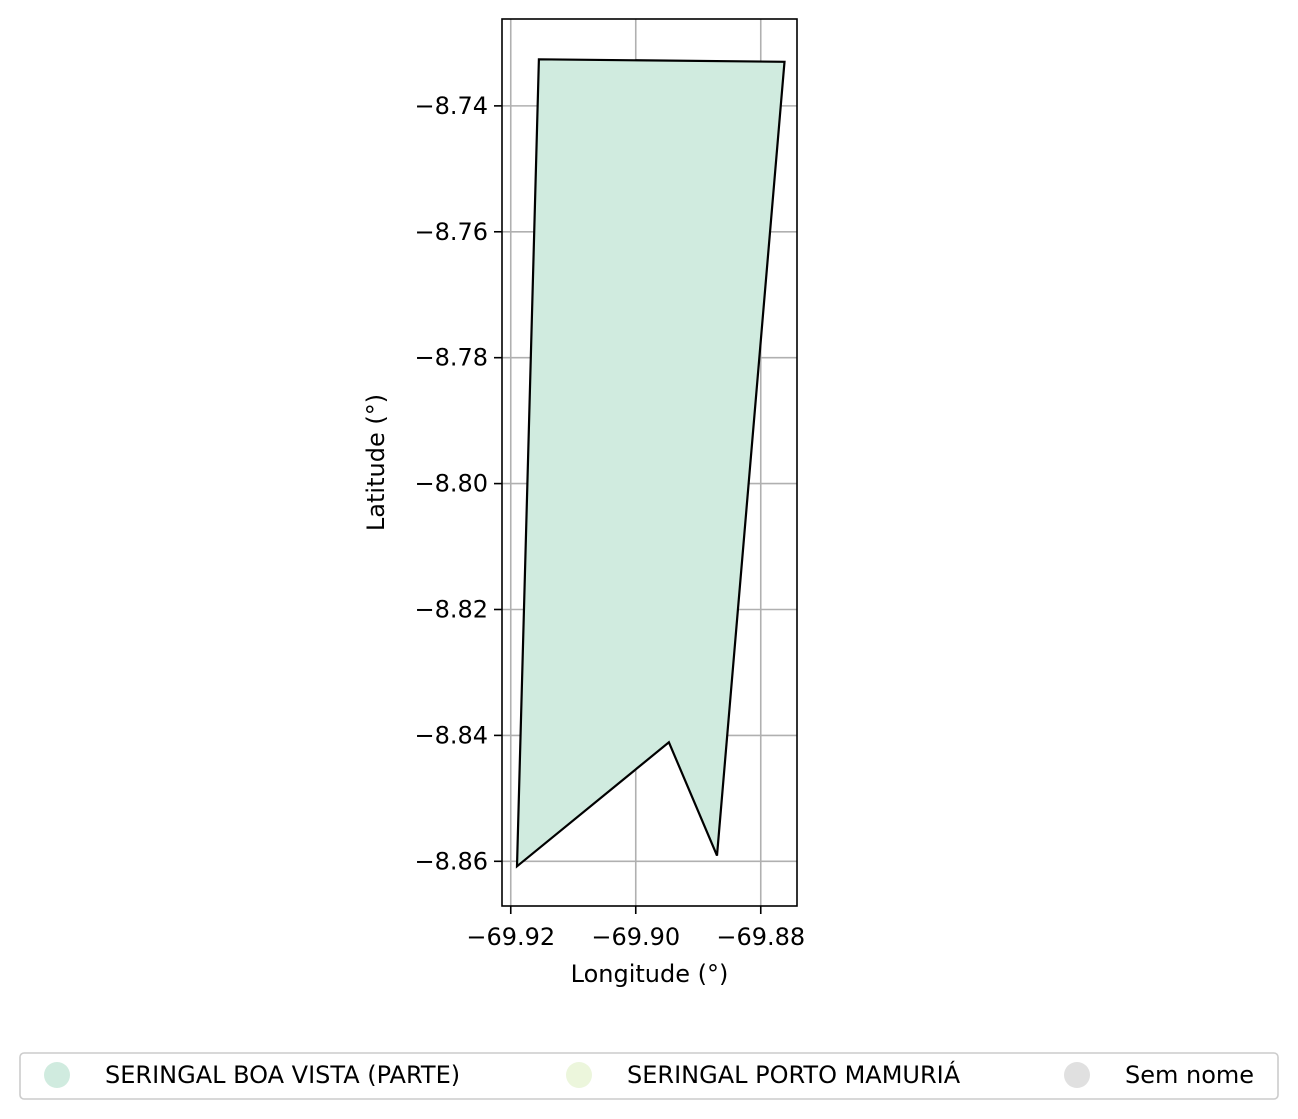 Image resolution: width=1298 pixels, height=1119 pixels. Describe the element at coordinates (451, 735) in the screenshot. I see `y-tick-label: −8.84` at that location.